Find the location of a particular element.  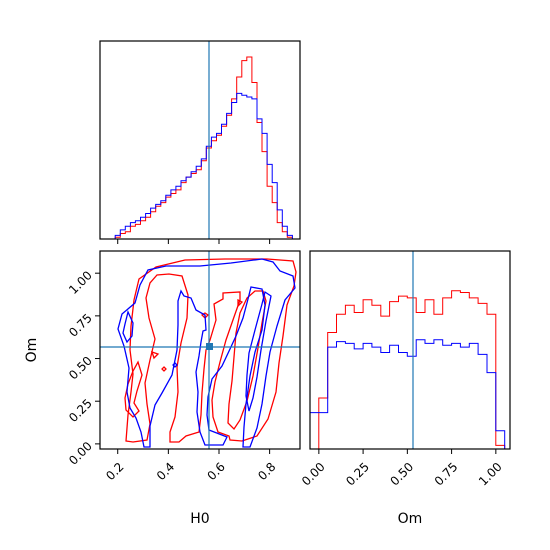

om-axis-label: Om is located at coordinates (410, 519).